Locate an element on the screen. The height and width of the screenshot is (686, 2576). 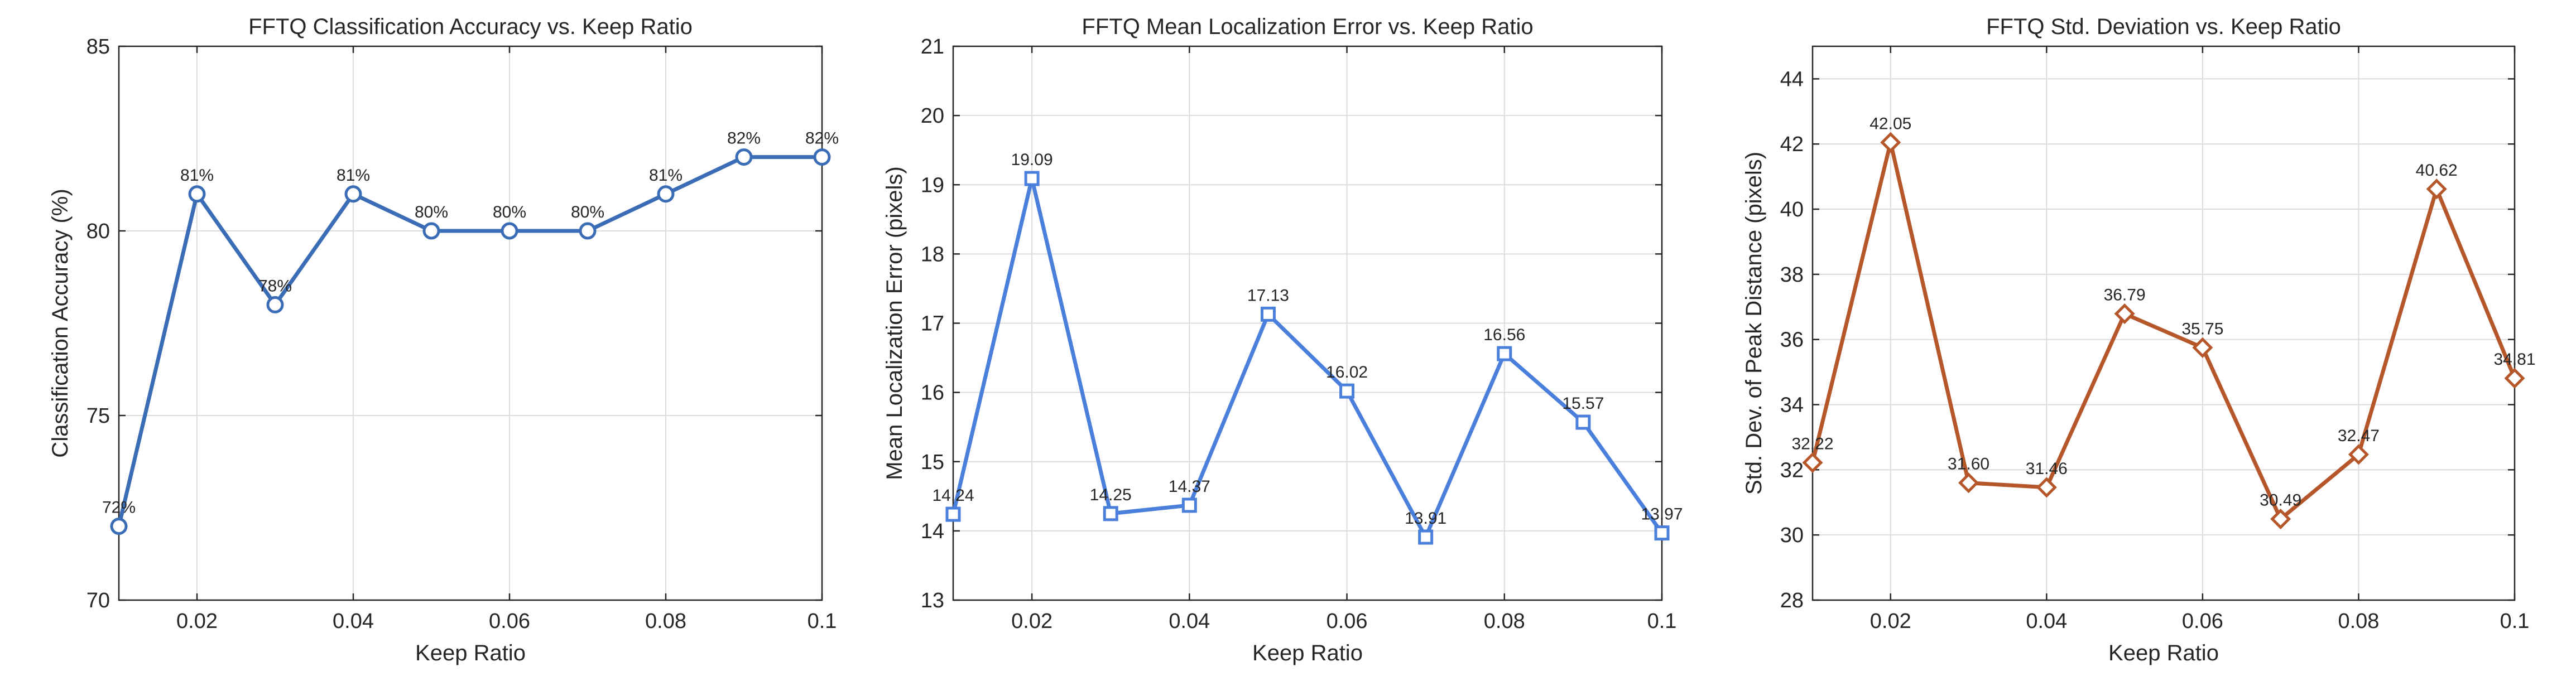
localization-error-data-label: 14.24 is located at coordinates (953, 495).